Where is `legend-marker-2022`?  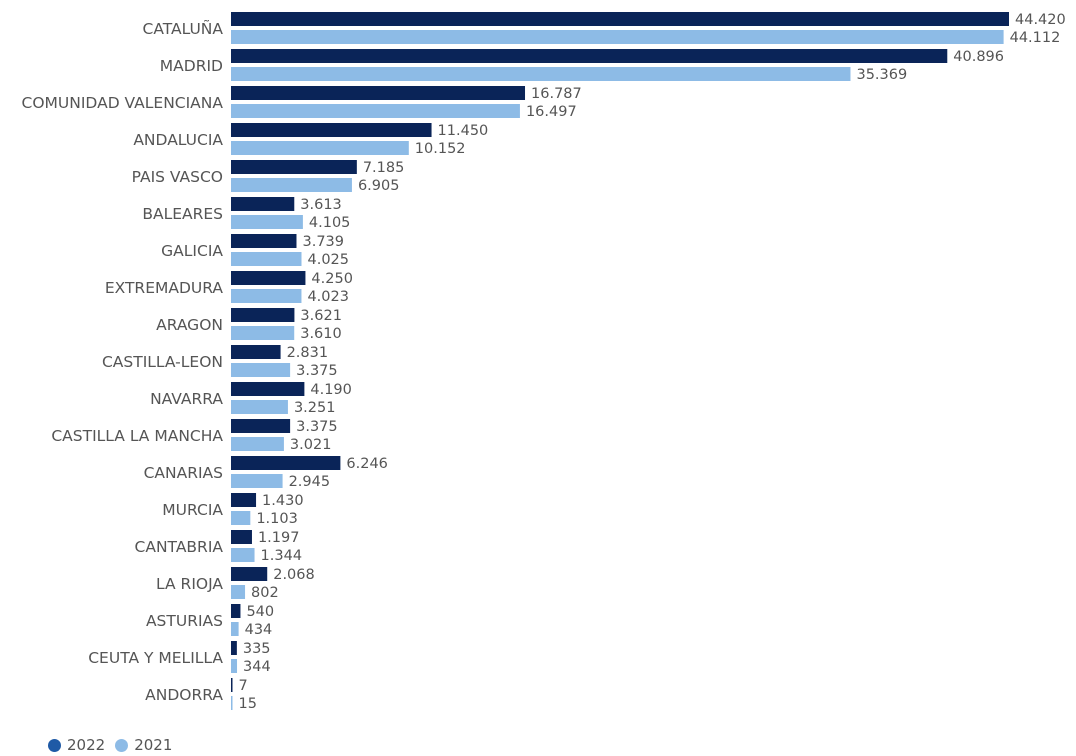
legend-marker-2022 is located at coordinates (54, 745).